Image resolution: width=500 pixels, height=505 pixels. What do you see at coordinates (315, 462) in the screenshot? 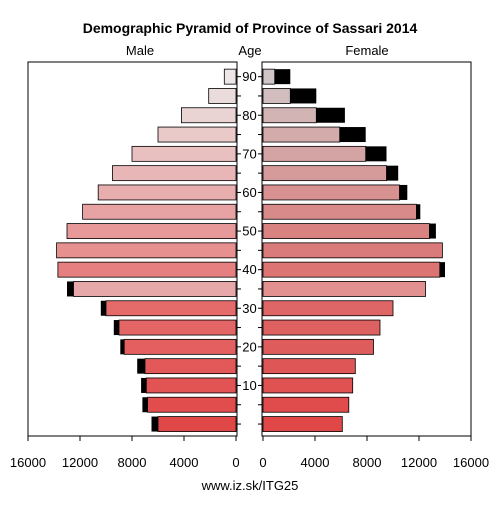
I see `female-x-tick-label: 4000` at bounding box center [315, 462].